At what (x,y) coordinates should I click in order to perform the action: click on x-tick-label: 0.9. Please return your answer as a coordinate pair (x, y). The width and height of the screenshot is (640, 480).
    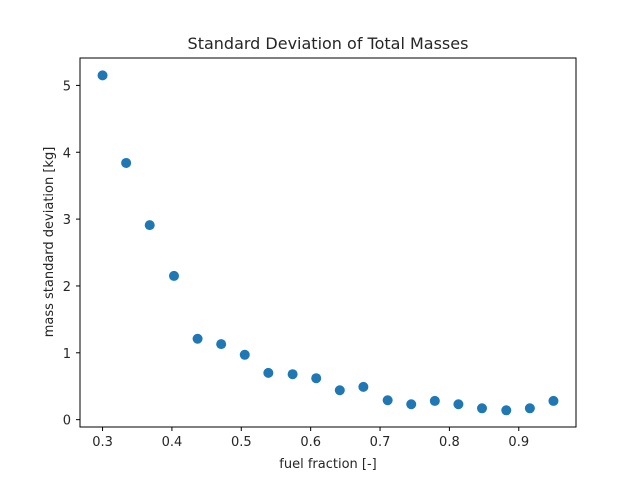
    Looking at the image, I should click on (518, 442).